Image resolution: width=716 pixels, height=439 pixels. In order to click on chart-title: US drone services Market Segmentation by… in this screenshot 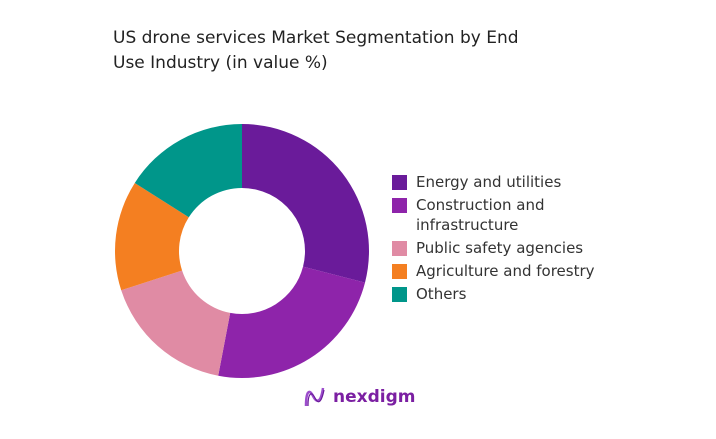, I will do `click(316, 50)`.